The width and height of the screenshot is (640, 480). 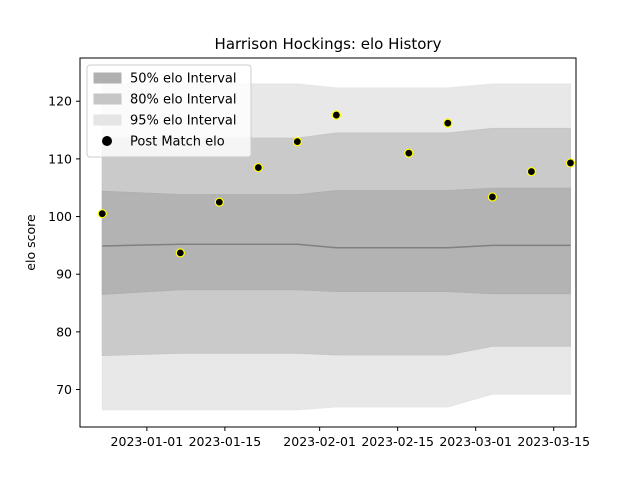 What do you see at coordinates (30, 242) in the screenshot?
I see `y-axis-label: elo score` at bounding box center [30, 242].